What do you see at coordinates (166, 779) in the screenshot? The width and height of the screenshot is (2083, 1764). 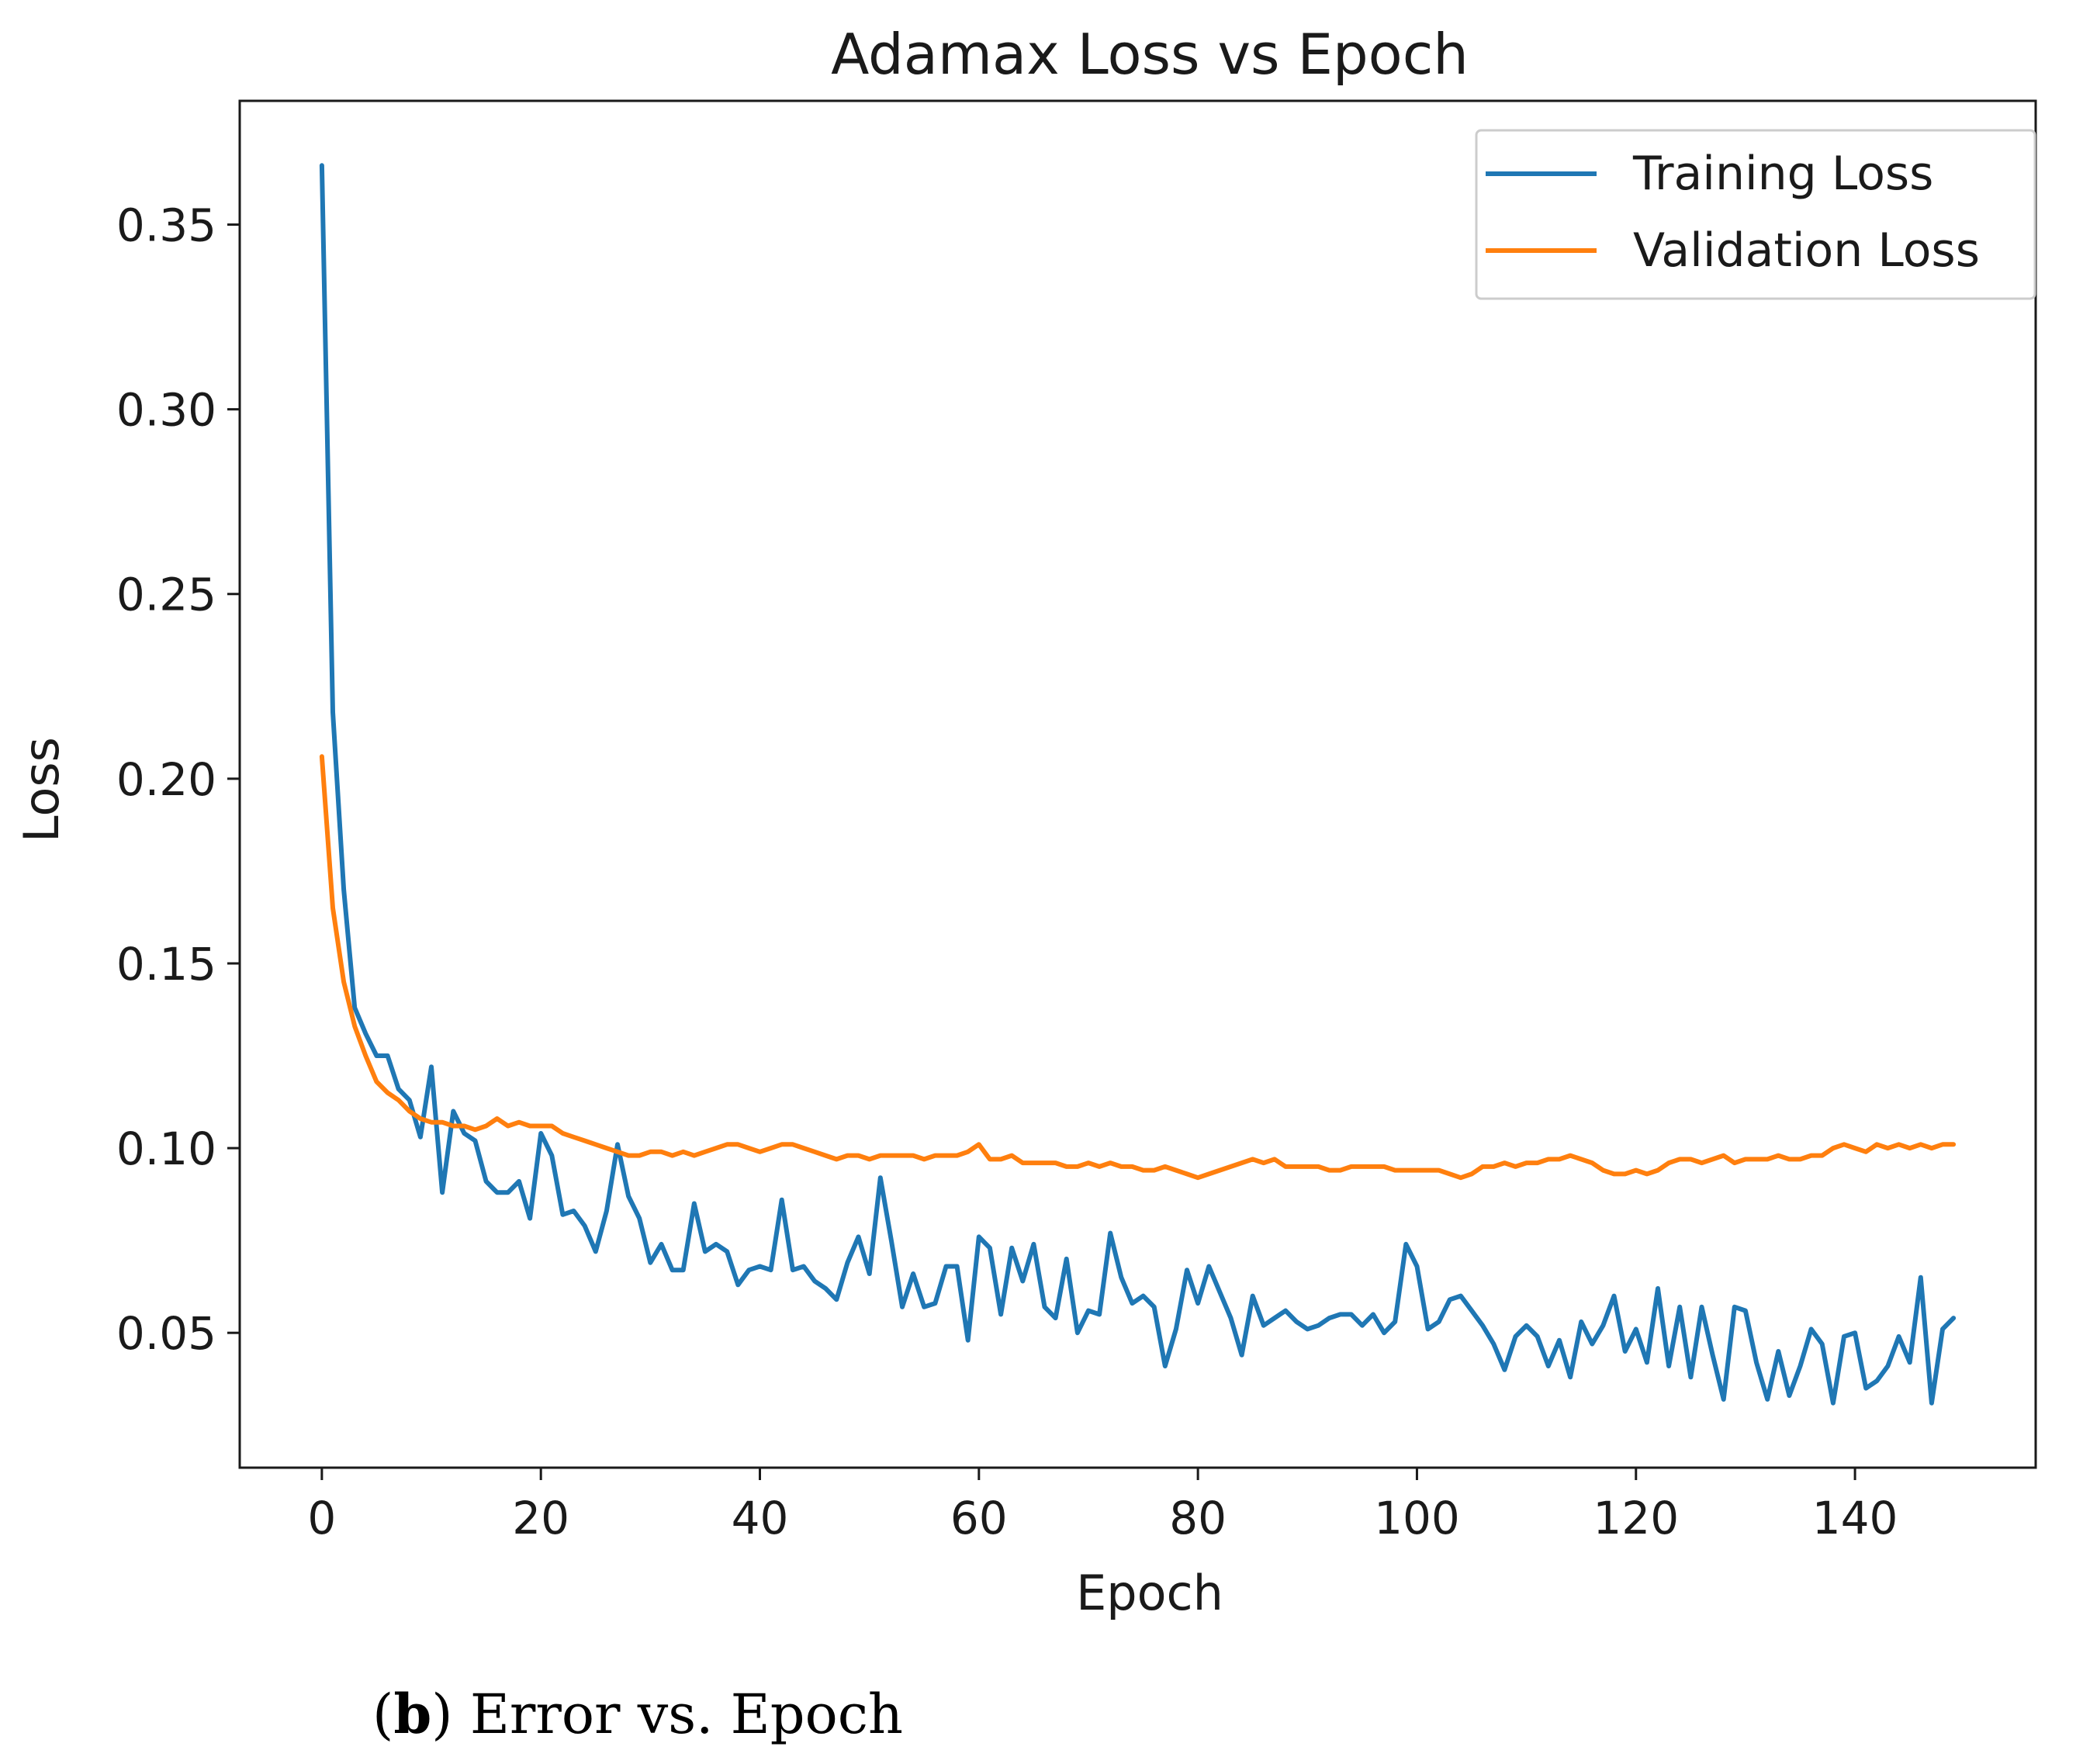 I see `y-tick-label: 0.20` at bounding box center [166, 779].